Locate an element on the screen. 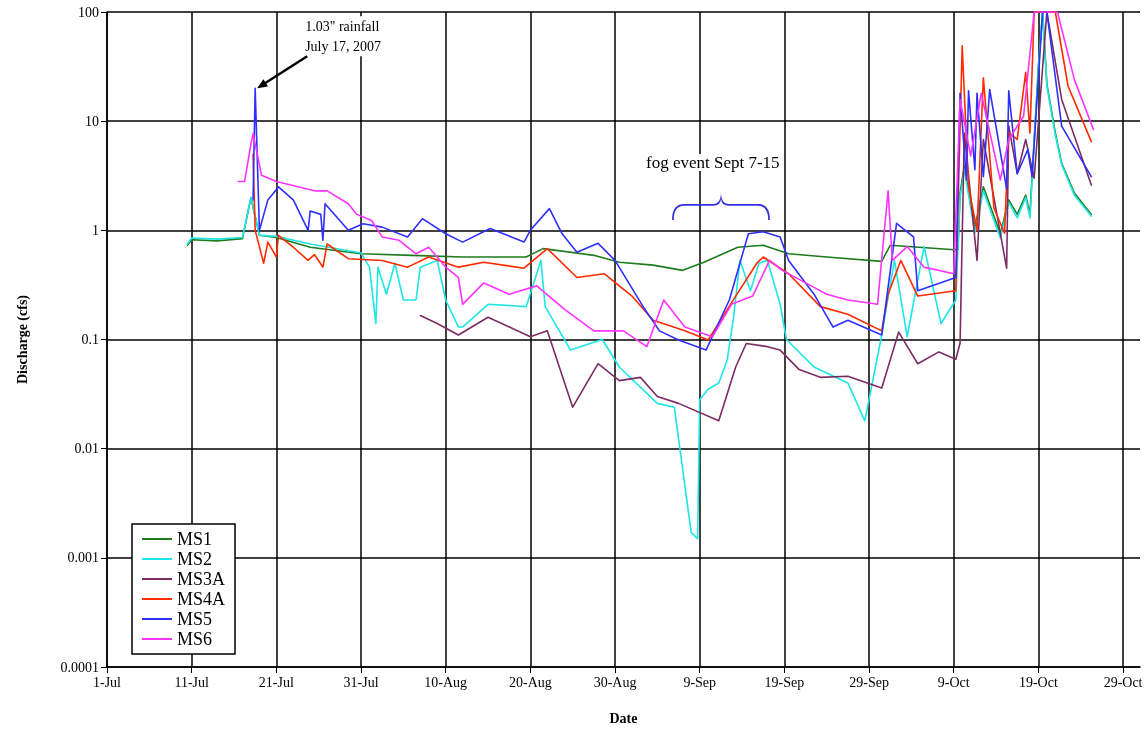 The height and width of the screenshot is (736, 1148). legend-label: MS3A is located at coordinates (201, 579).